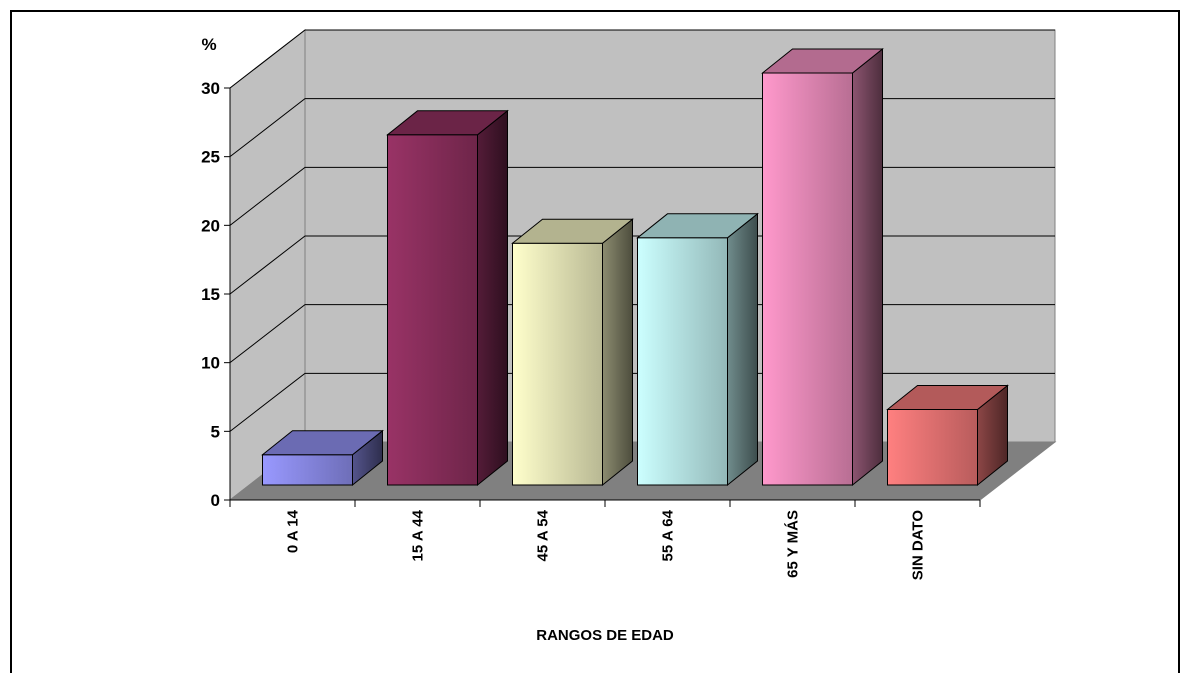  Describe the element at coordinates (215, 500) in the screenshot. I see `y-tick-label: 0` at that location.